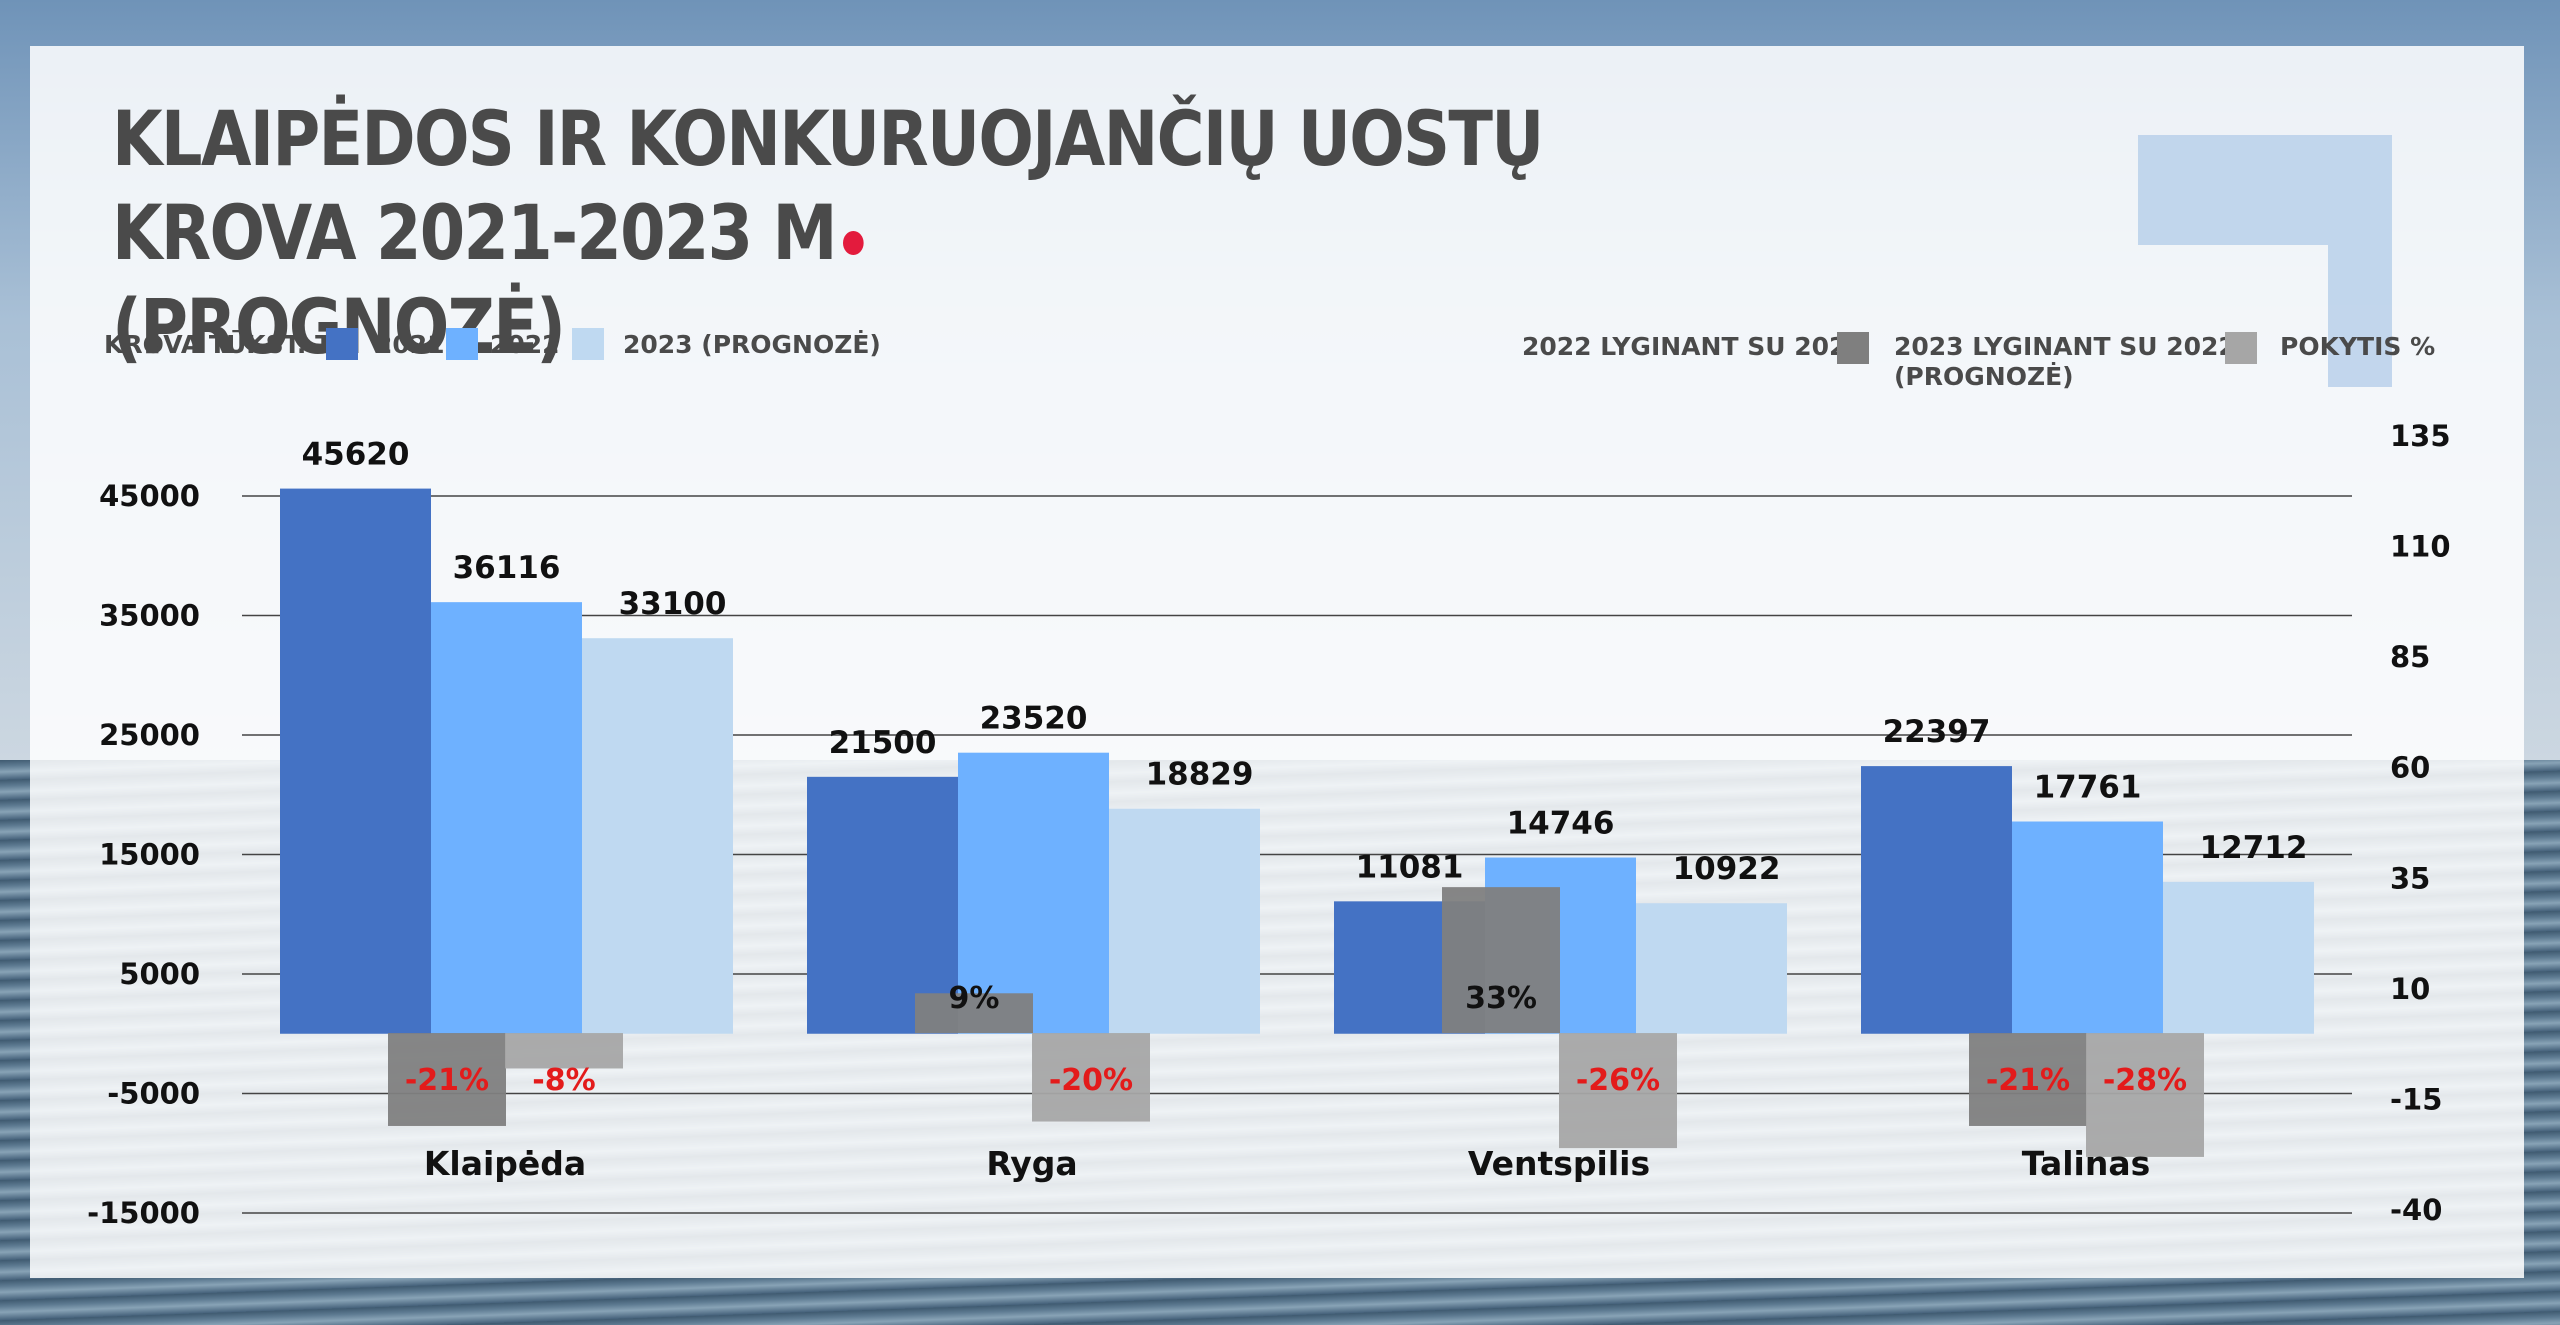 The height and width of the screenshot is (1325, 2560). What do you see at coordinates (1937, 732) in the screenshot?
I see `data-label: 22397` at bounding box center [1937, 732].